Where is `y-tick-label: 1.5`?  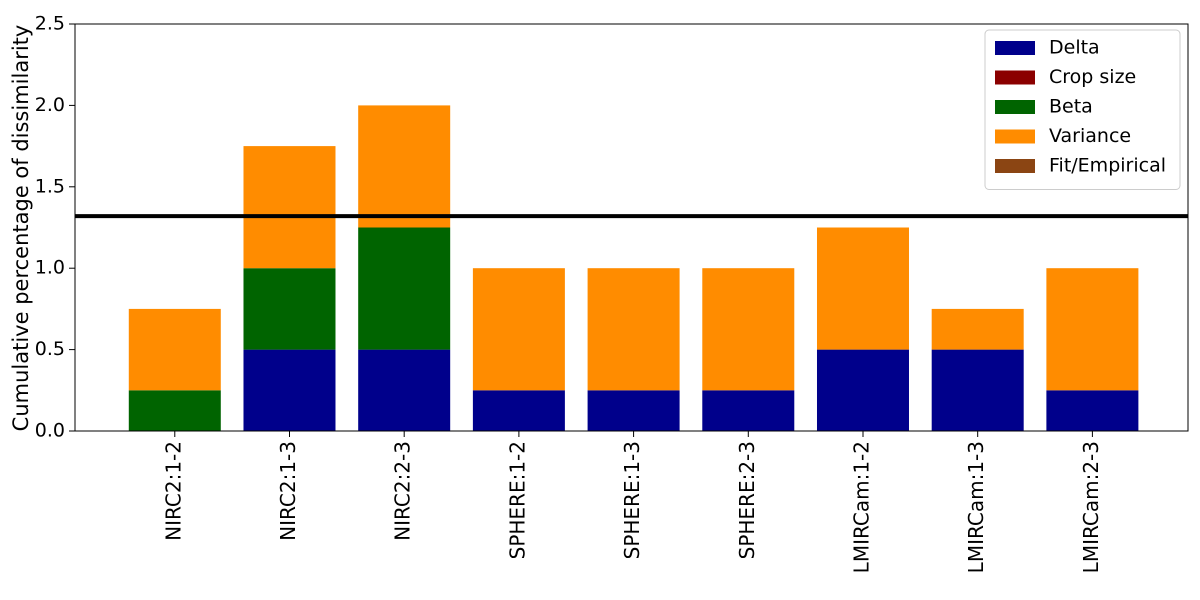 y-tick-label: 1.5 is located at coordinates (50, 186).